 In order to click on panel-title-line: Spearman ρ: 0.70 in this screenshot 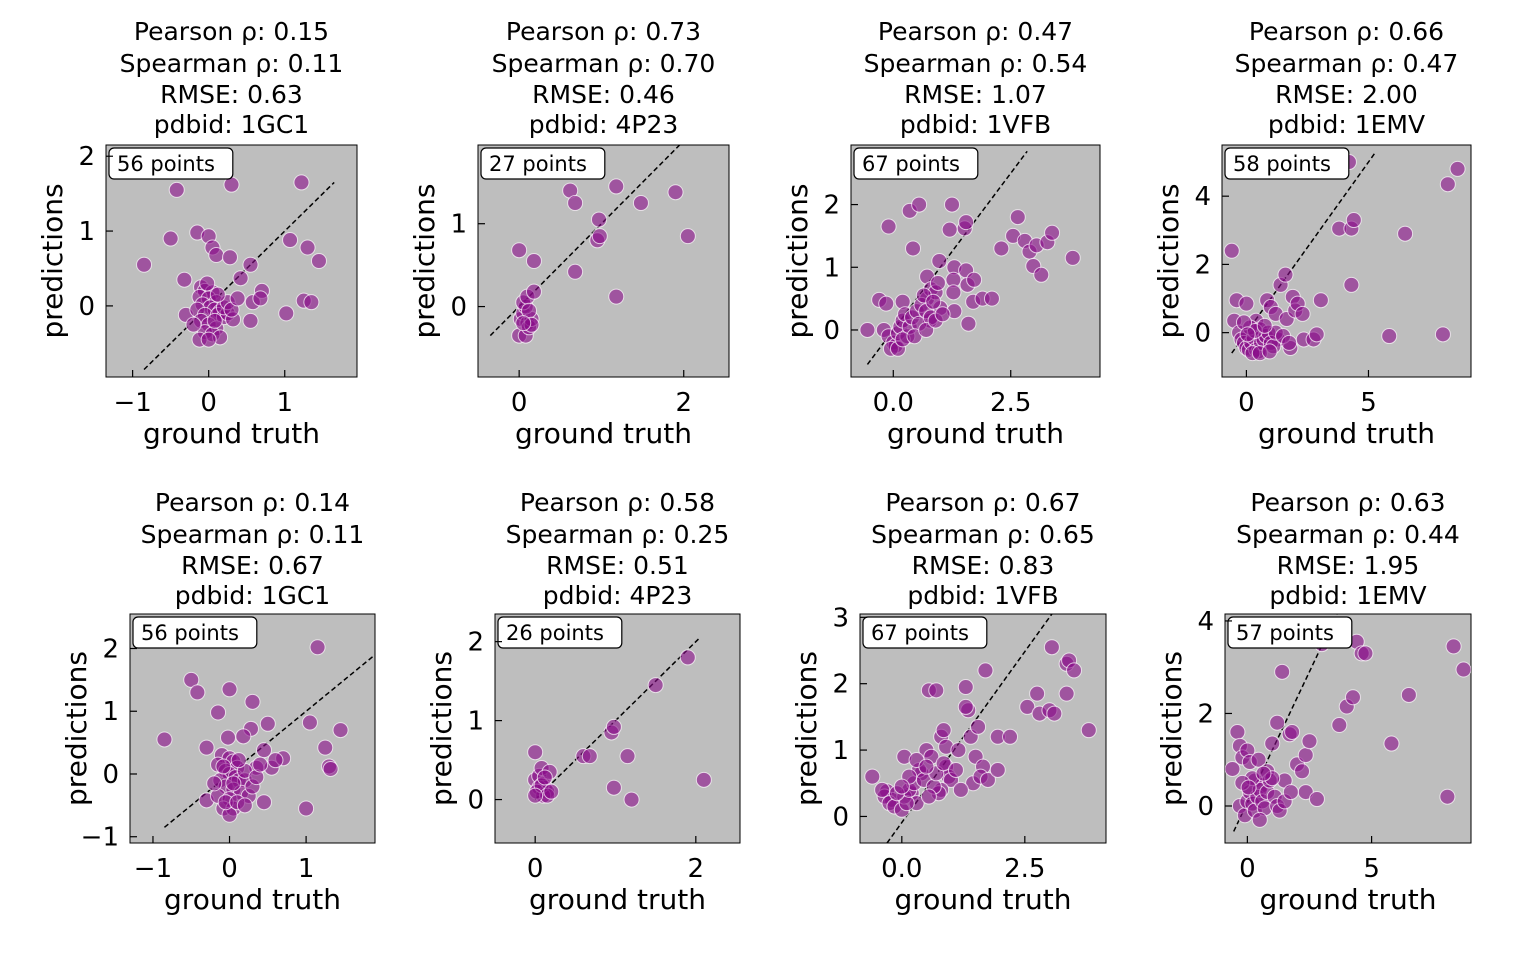, I will do `click(604, 63)`.